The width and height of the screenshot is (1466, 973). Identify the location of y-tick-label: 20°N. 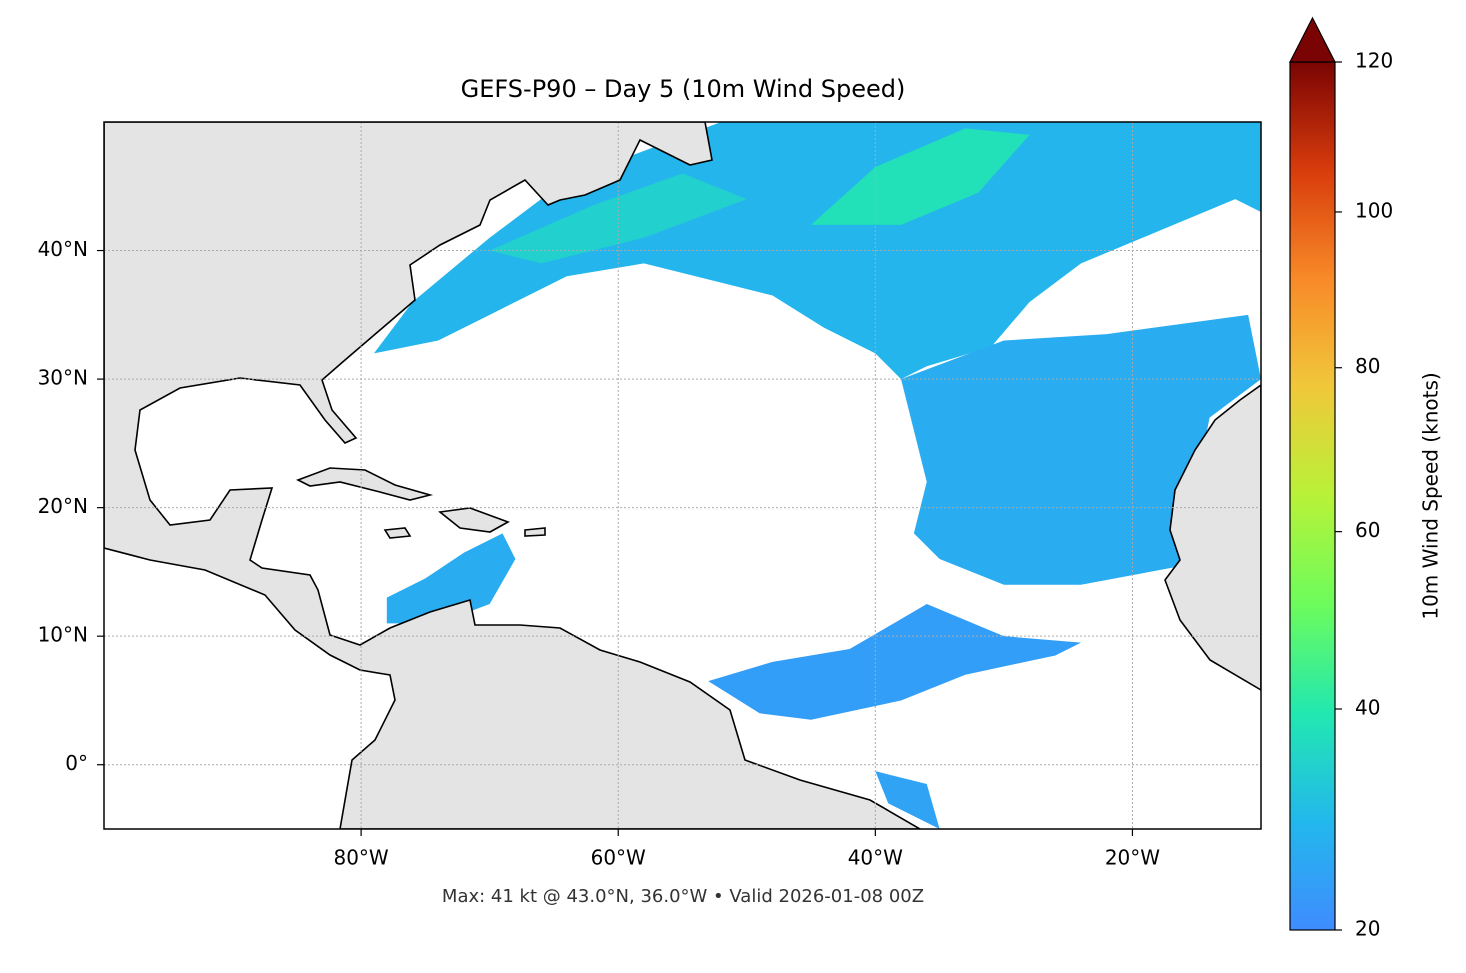
(63, 506).